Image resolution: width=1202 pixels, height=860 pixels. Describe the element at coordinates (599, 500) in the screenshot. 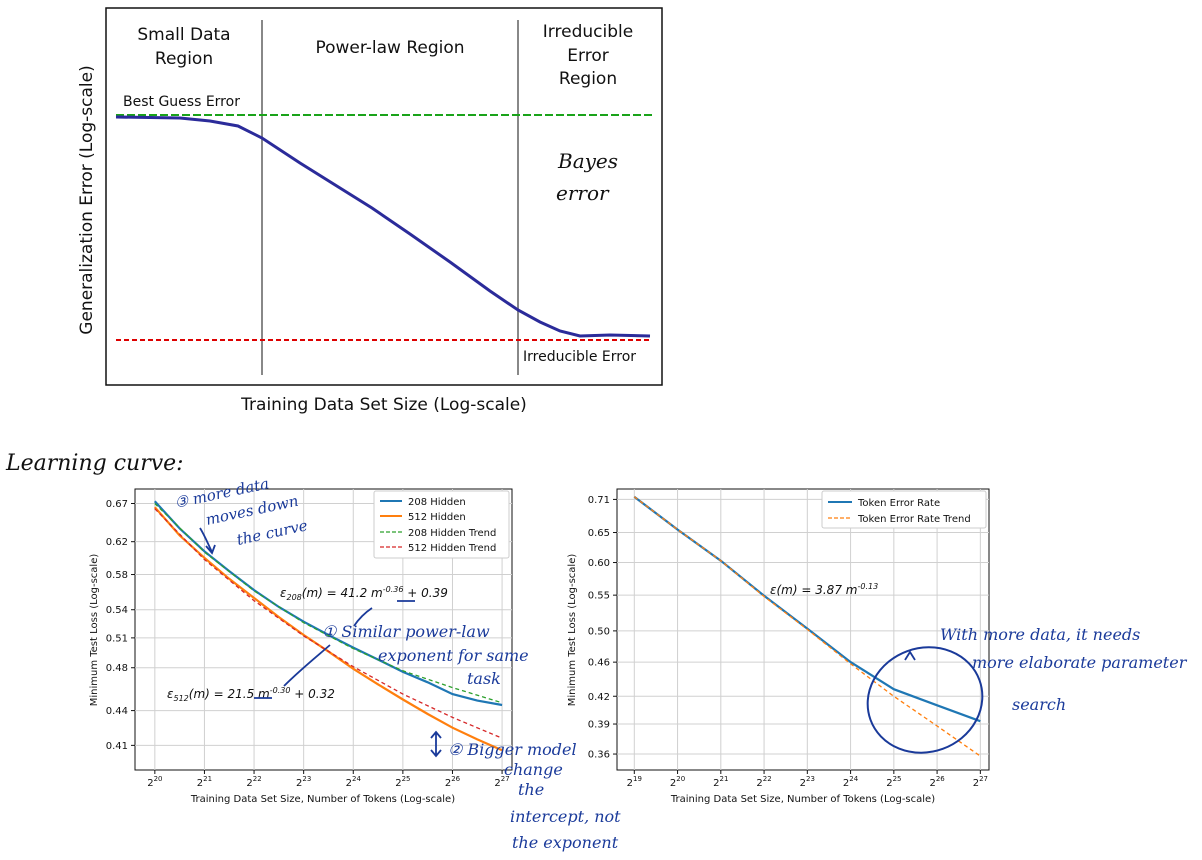

I see `right-ytick-label: 0.71` at that location.